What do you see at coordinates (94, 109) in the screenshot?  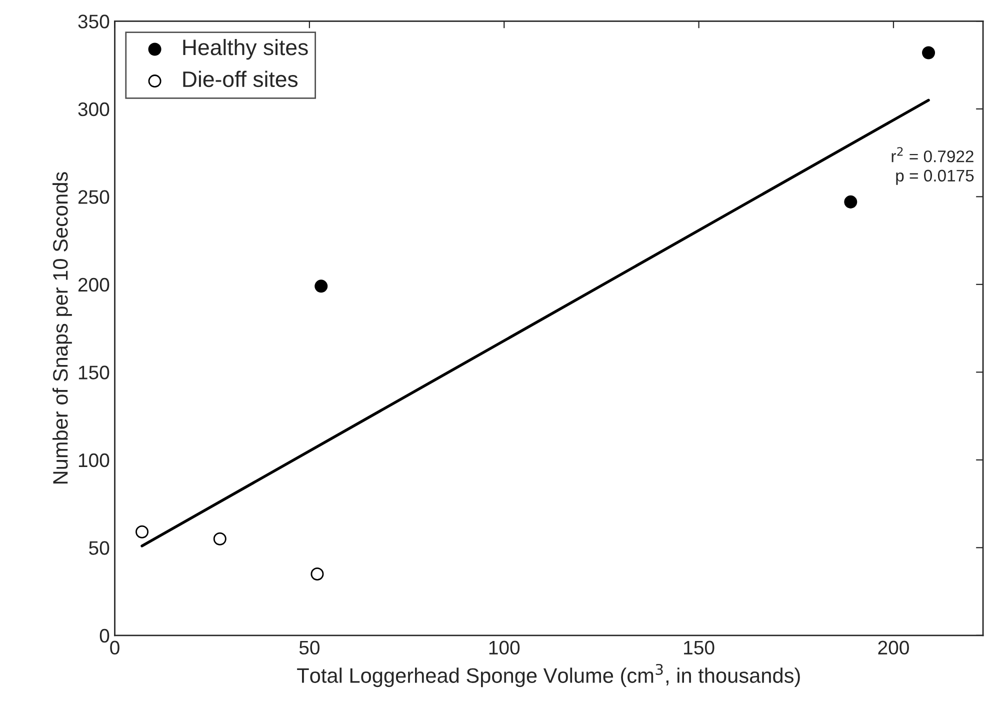 I see `y-tick-label: 300` at bounding box center [94, 109].